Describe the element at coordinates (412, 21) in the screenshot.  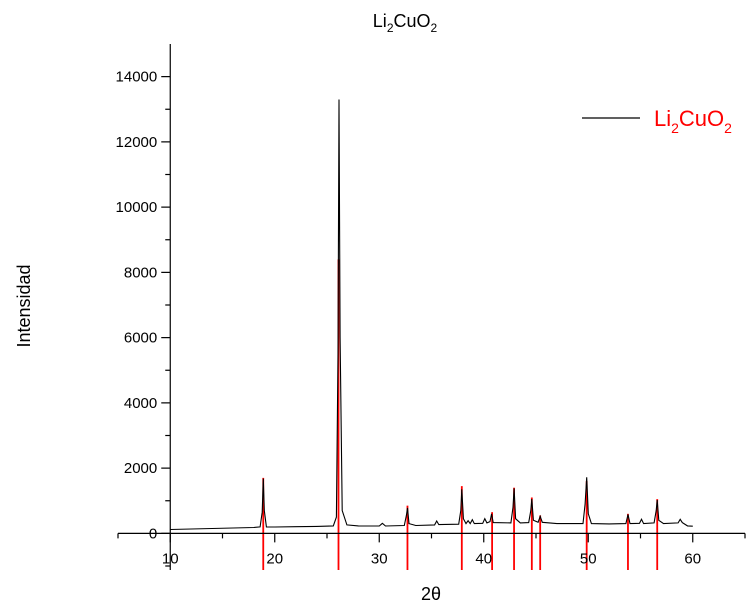
I see `chart-title-mid: CuO` at that location.